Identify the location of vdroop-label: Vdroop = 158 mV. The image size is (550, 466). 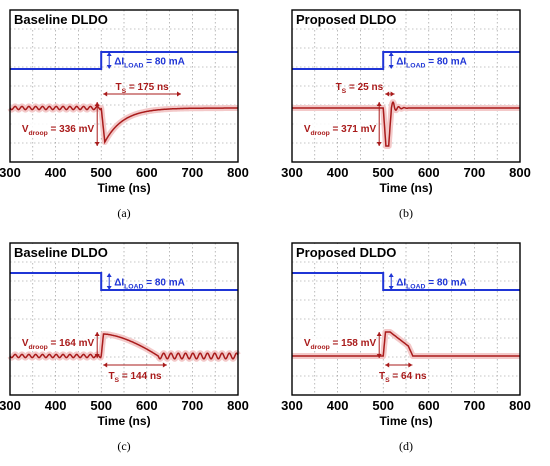
(340, 344).